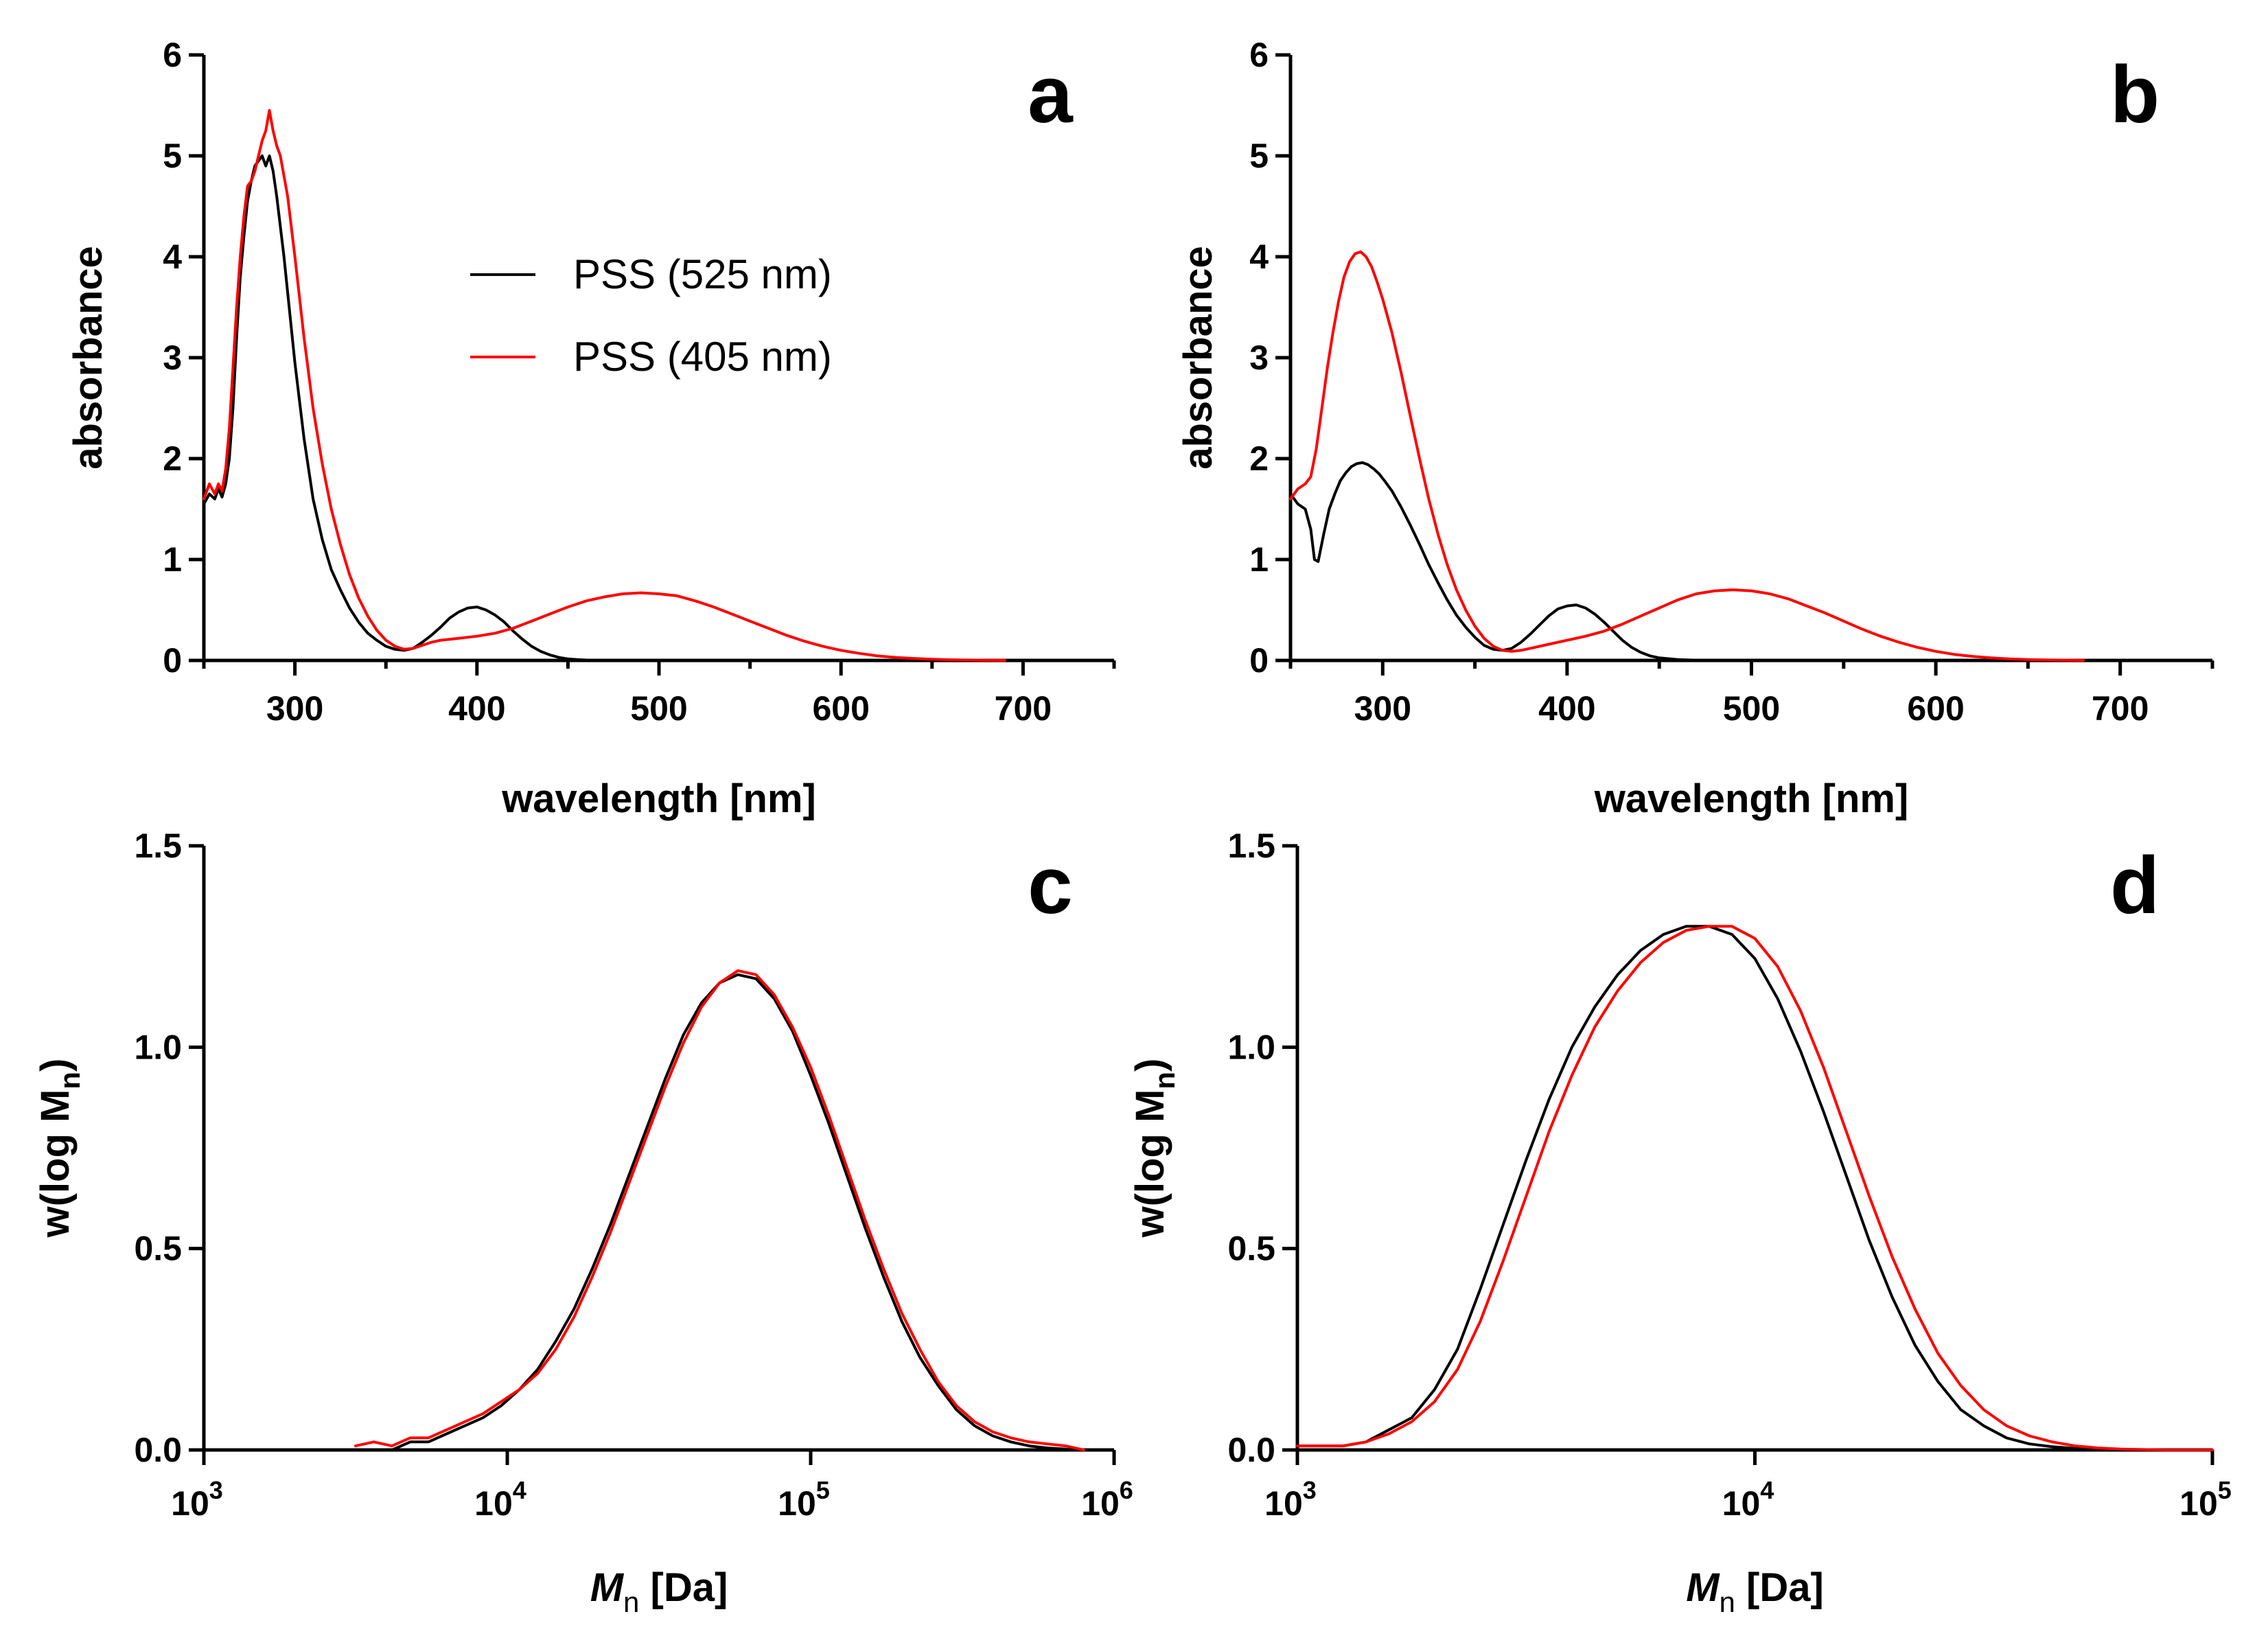  Describe the element at coordinates (1051, 94) in the screenshot. I see `panel-letter: a` at that location.